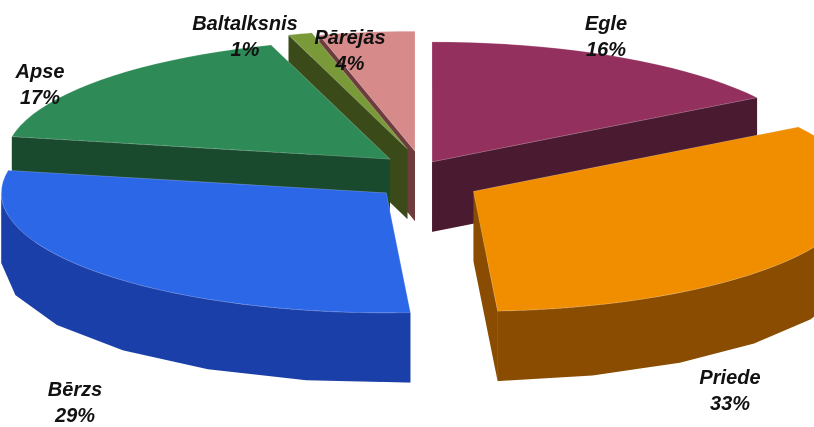 The image size is (814, 427). What do you see at coordinates (75, 390) in the screenshot?
I see `label-berzs-name: Bērzs` at bounding box center [75, 390].